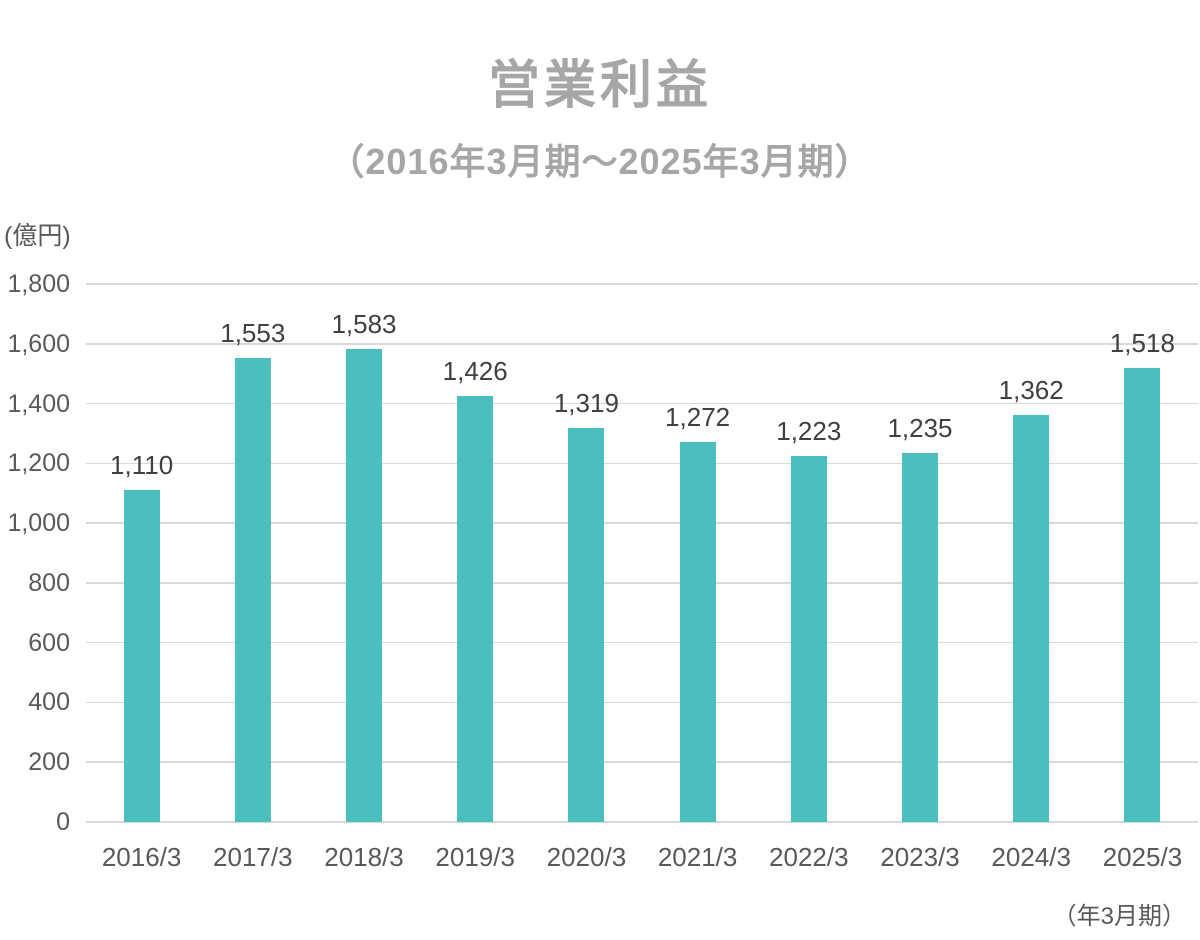 The height and width of the screenshot is (940, 1200). I want to click on bar-value-label: 1,235, so click(920, 427).